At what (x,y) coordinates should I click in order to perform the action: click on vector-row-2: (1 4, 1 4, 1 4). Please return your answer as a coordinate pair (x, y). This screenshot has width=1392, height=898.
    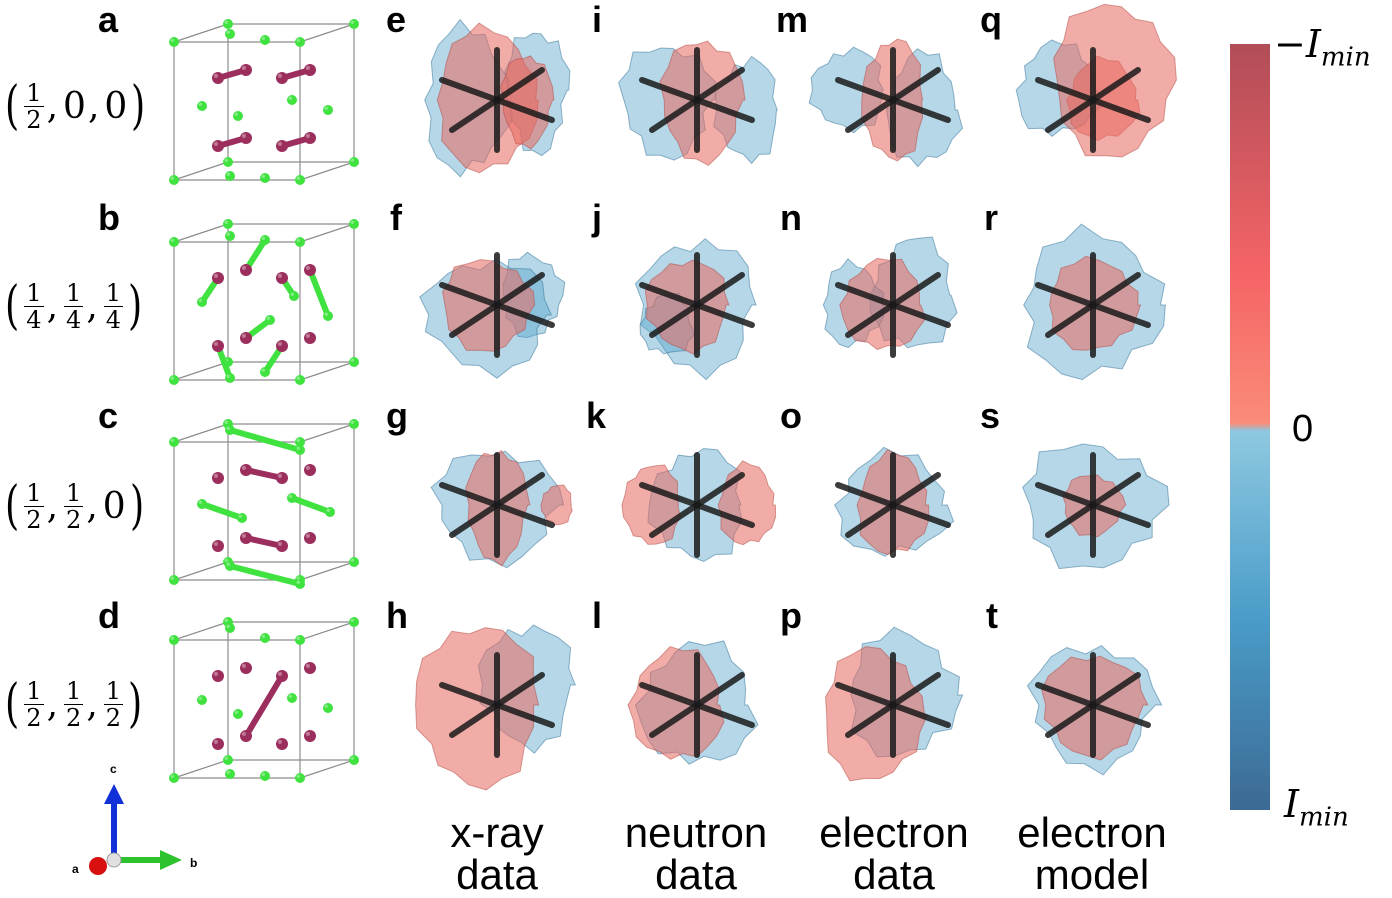
    Looking at the image, I should click on (73, 306).